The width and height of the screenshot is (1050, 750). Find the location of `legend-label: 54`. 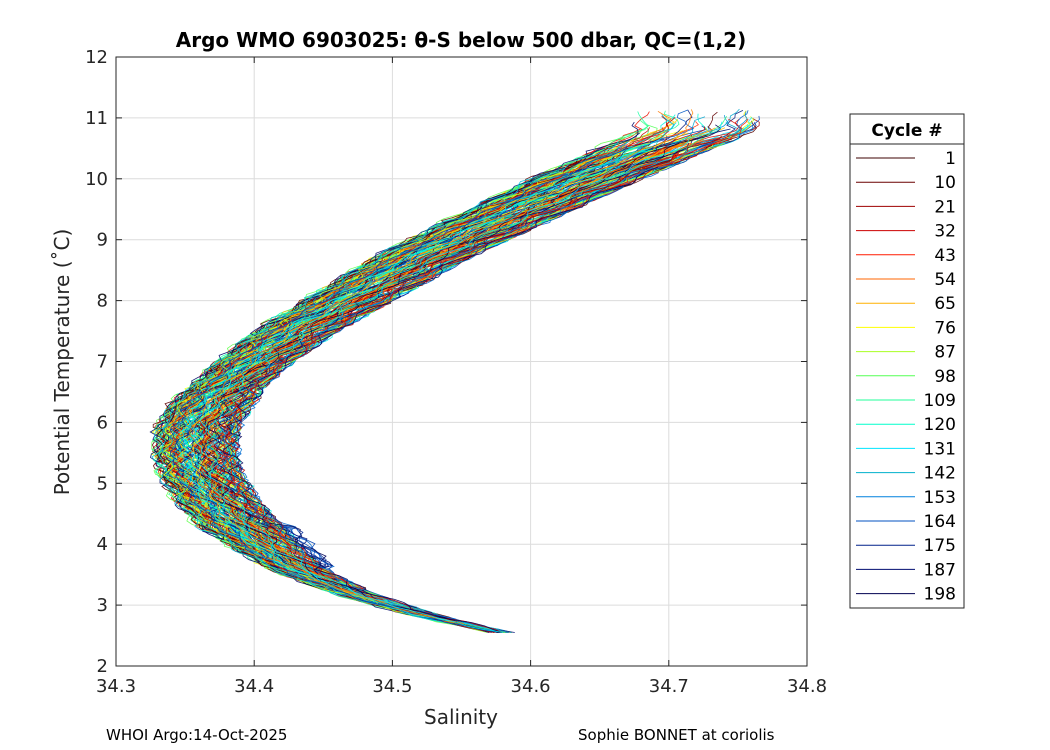

legend-label: 54 is located at coordinates (945, 280).